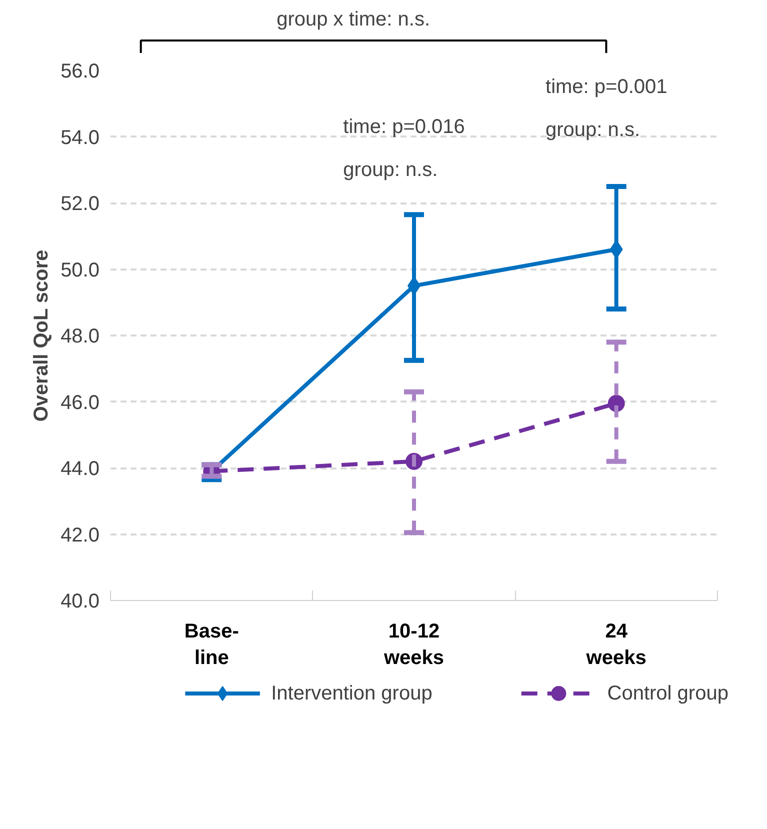 Image resolution: width=767 pixels, height=829 pixels. What do you see at coordinates (80, 71) in the screenshot?
I see `y-tick-label: 56.0` at bounding box center [80, 71].